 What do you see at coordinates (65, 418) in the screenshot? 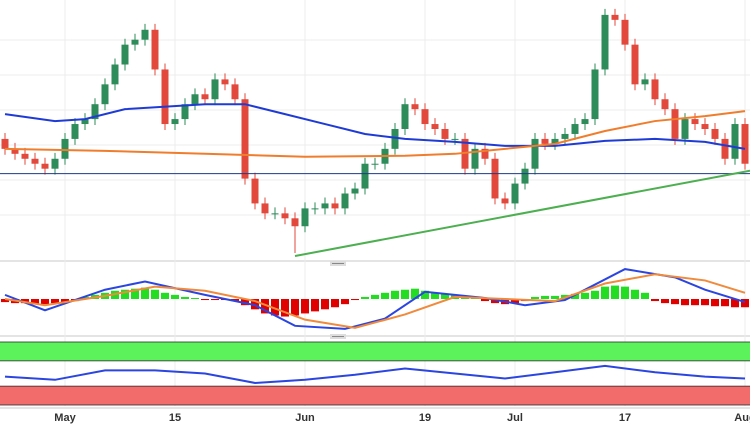
I see `x-tick-label: May` at bounding box center [65, 418].